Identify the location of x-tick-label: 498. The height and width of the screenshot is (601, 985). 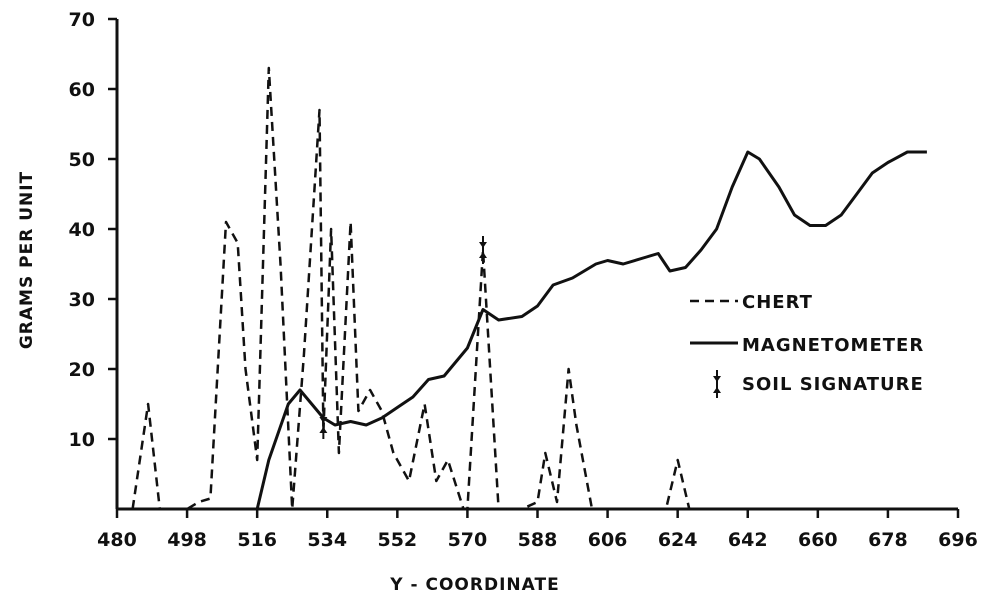
(187, 540).